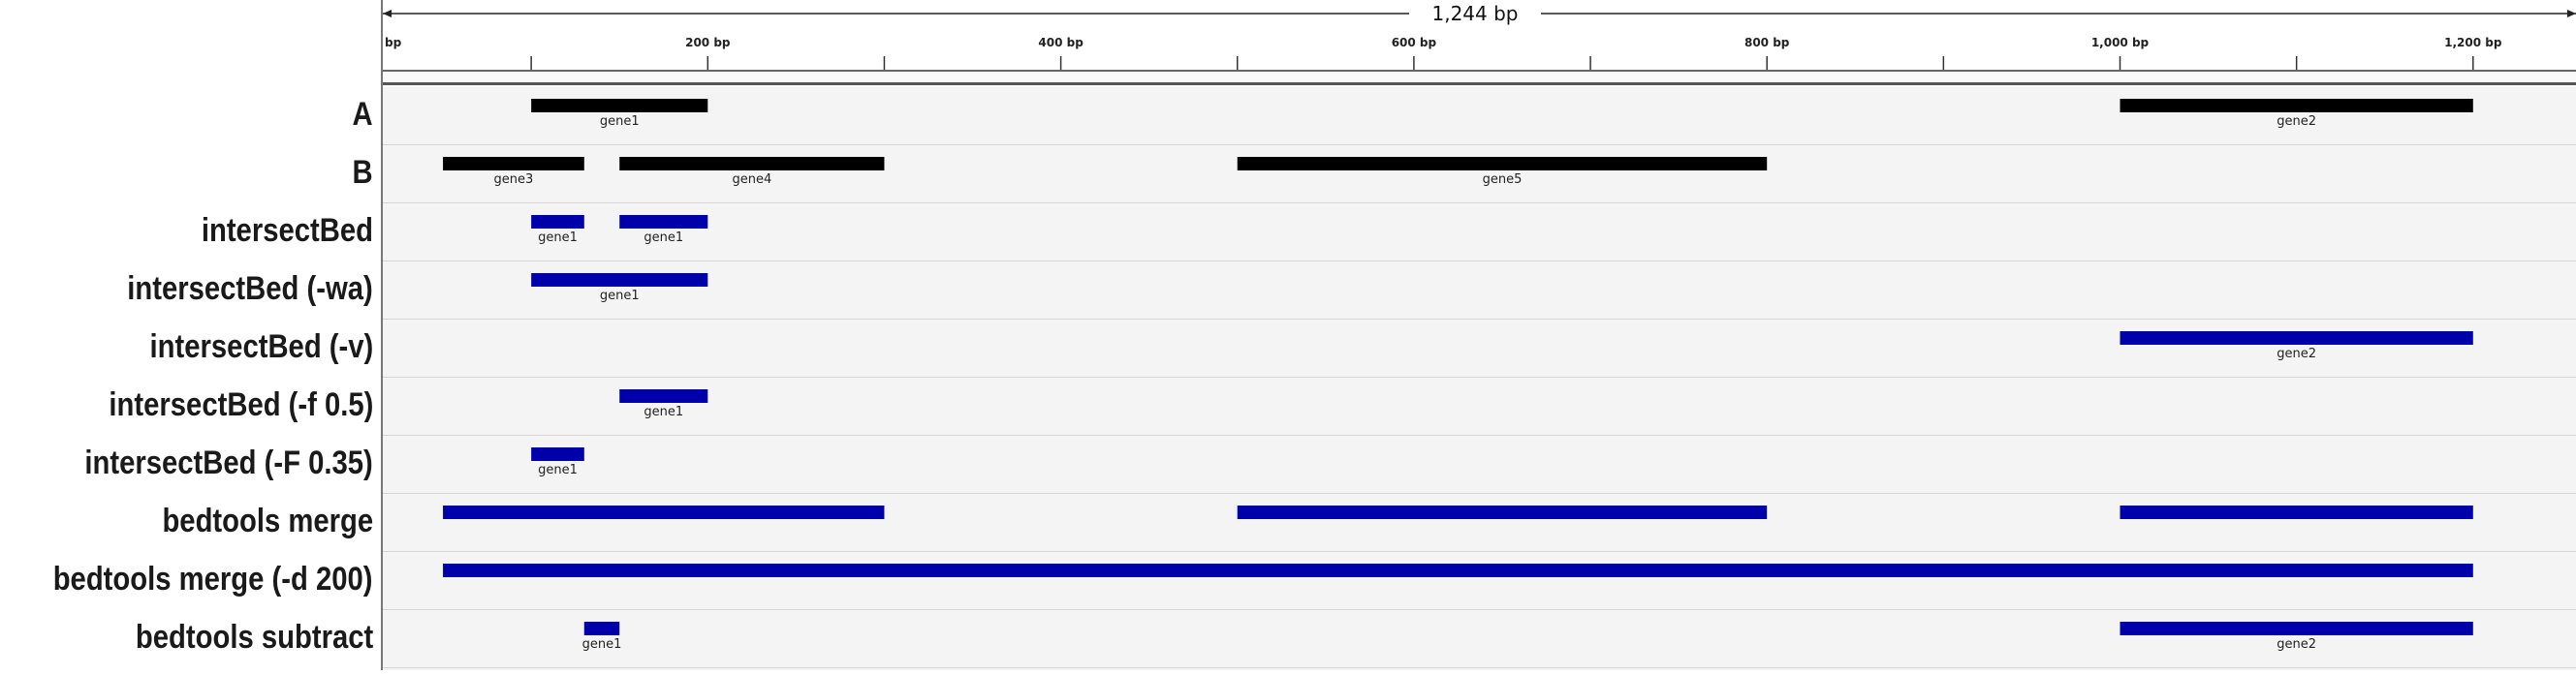 This screenshot has width=2576, height=675. I want to click on track-name: intersectBed, so click(287, 230).